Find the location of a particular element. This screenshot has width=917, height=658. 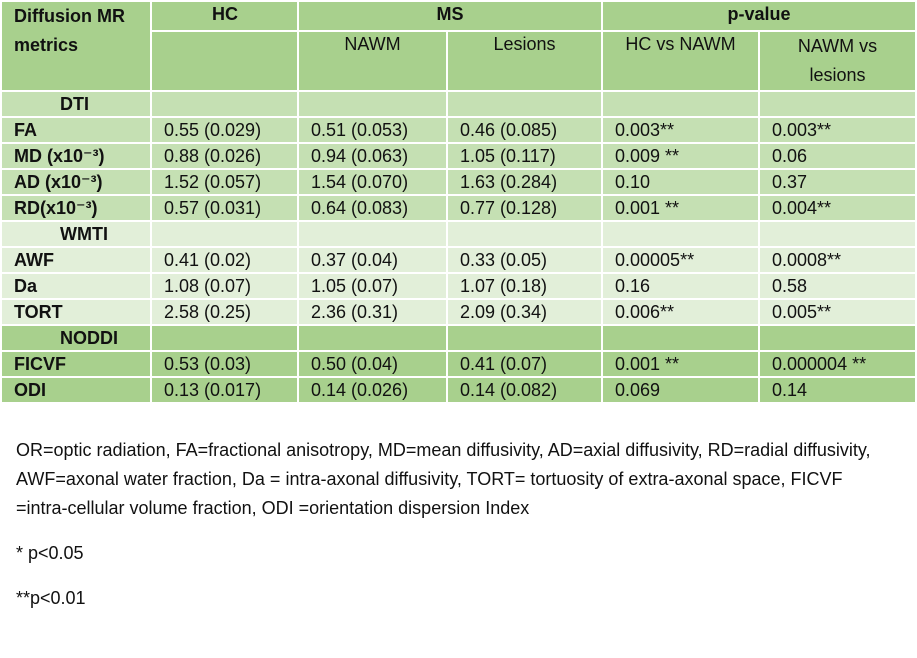

value-cell: 2.36 (0.31) is located at coordinates (372, 312).